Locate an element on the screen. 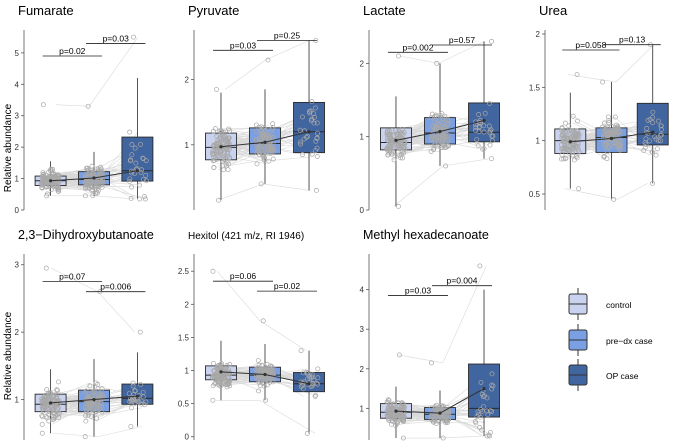 This screenshot has height=443, width=685. y-tick-label: 1.5 is located at coordinates (184, 337).